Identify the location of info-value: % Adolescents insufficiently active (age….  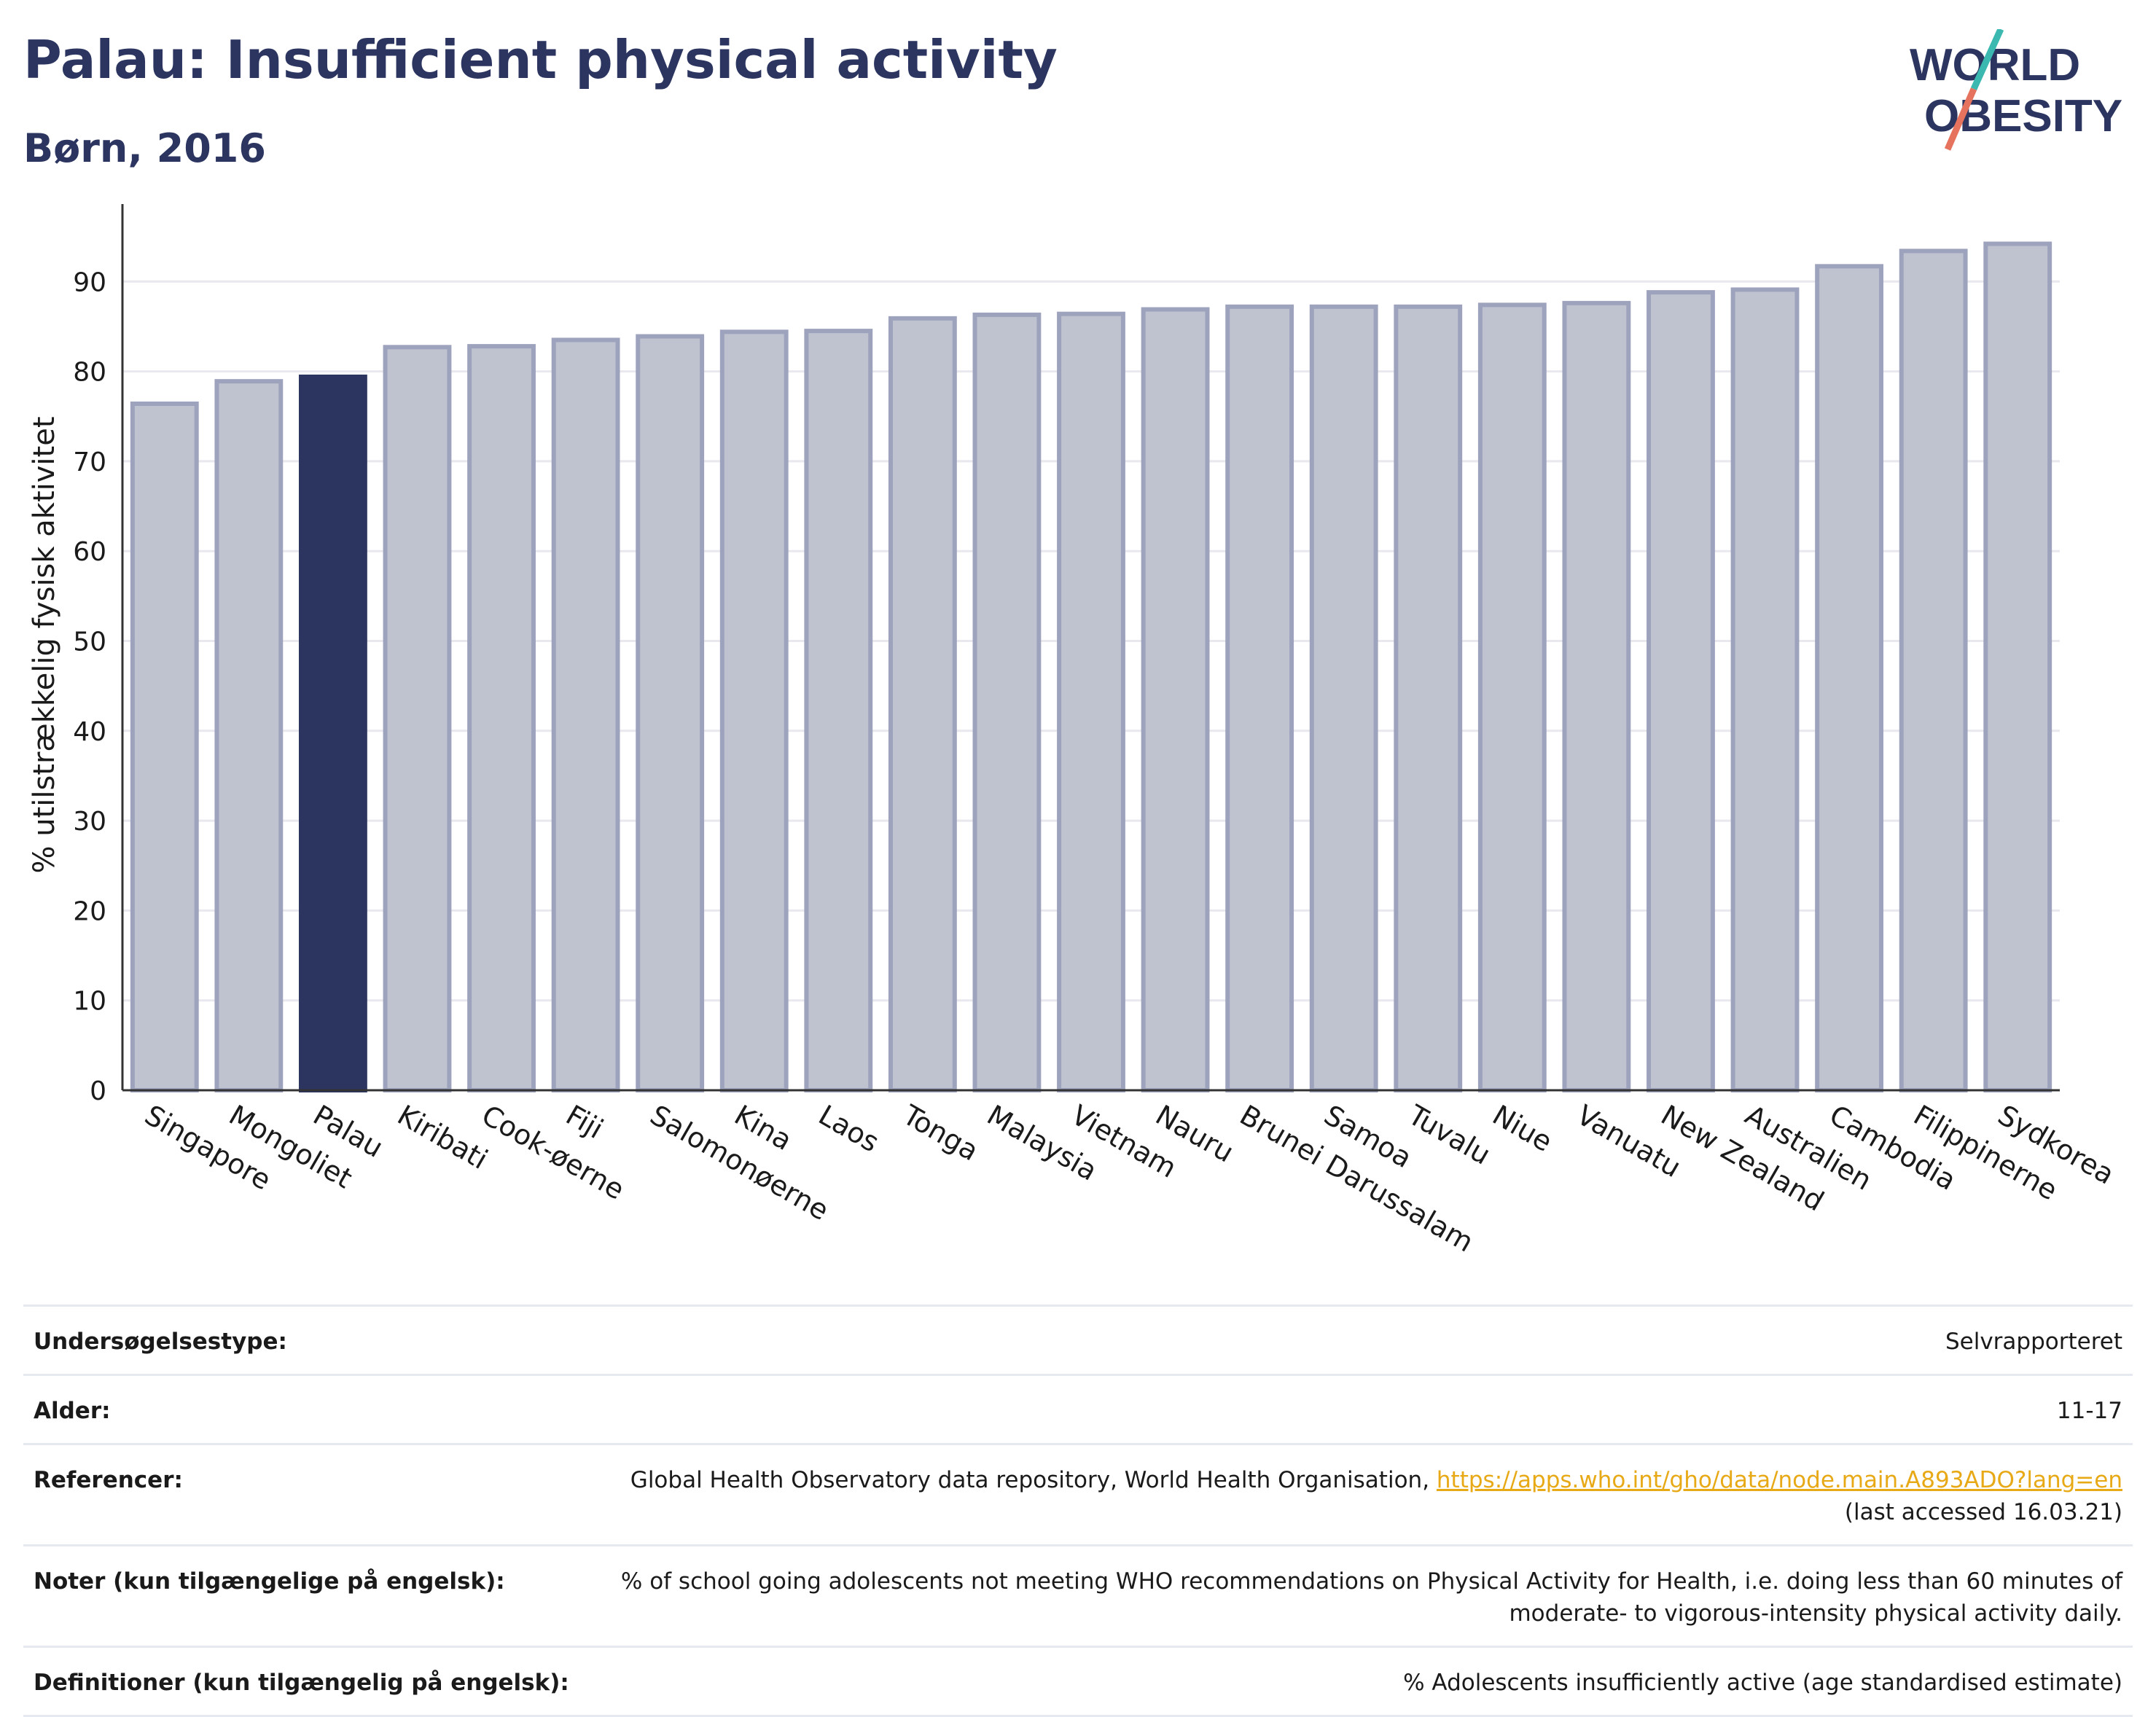
(1346, 1683).